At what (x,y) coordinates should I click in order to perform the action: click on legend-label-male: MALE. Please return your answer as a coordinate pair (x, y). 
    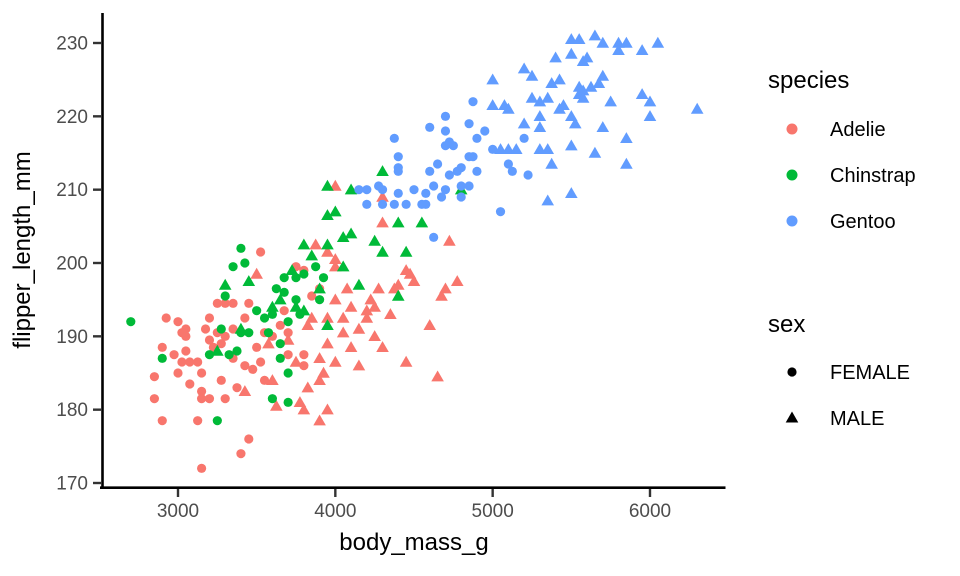
    Looking at the image, I should click on (857, 419).